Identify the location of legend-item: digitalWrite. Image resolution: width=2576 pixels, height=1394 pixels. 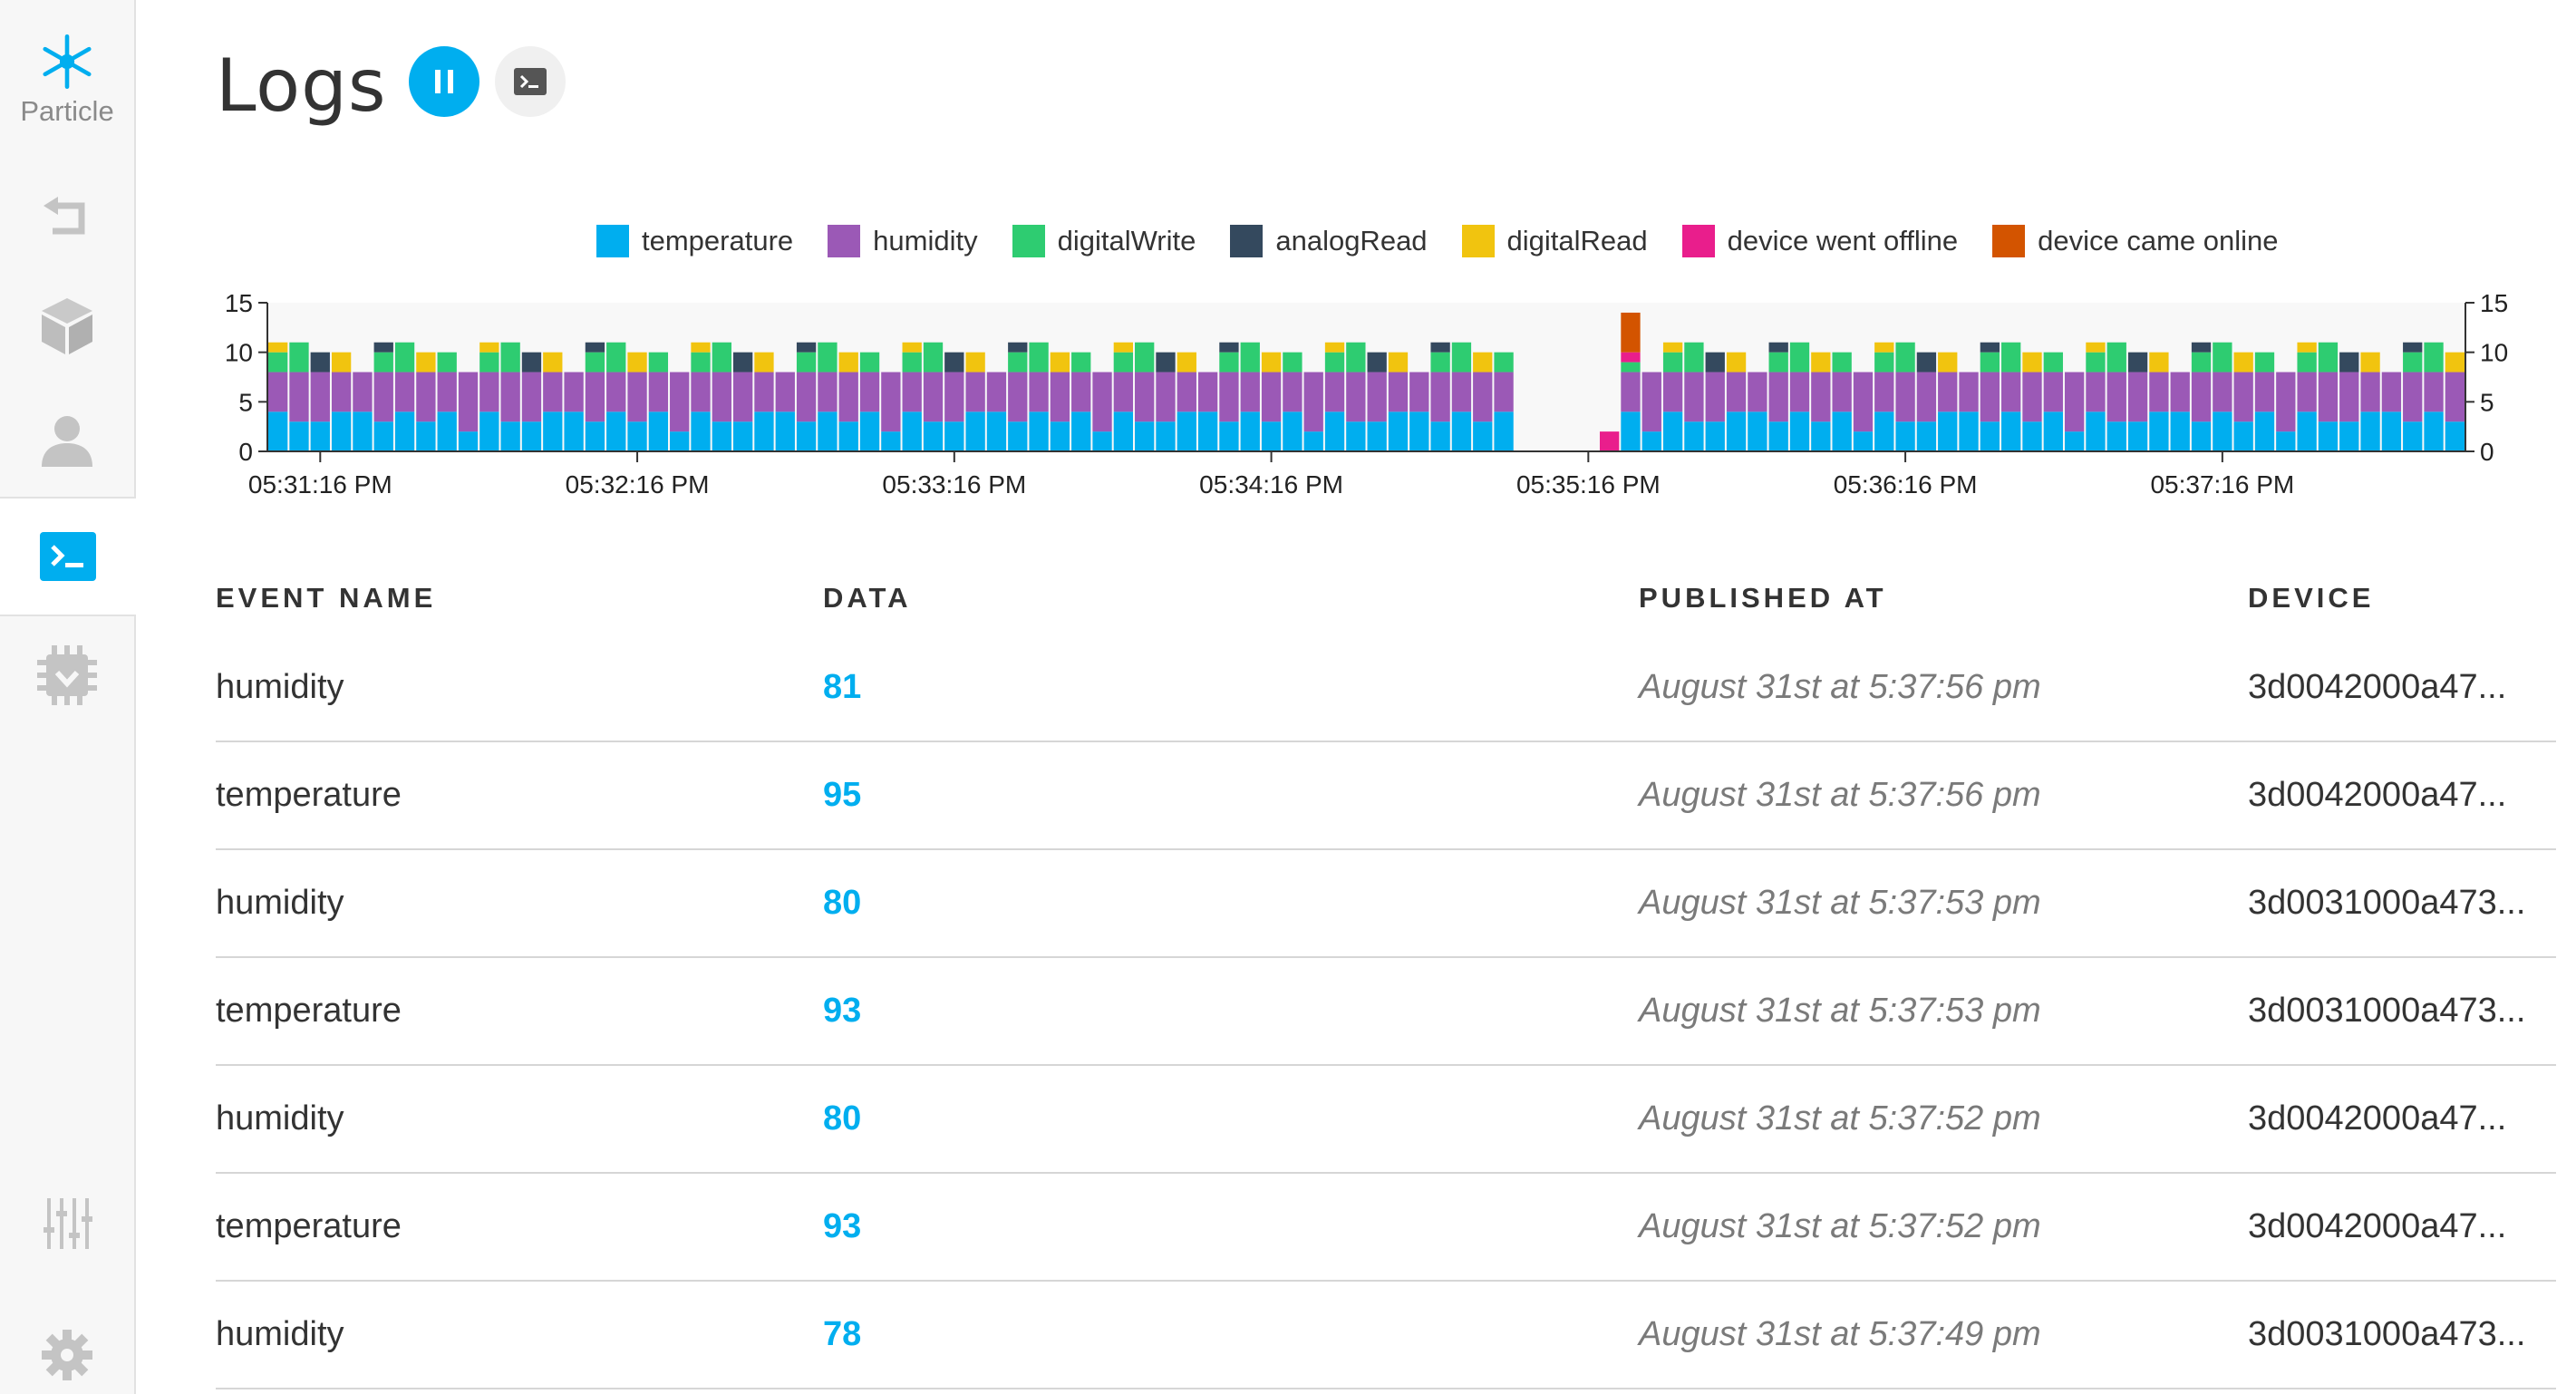
(1104, 241).